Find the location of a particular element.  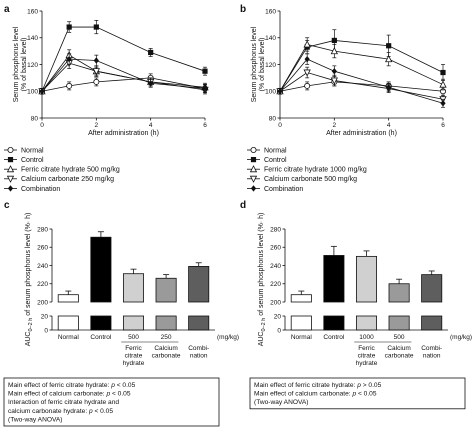

panel-letter: a is located at coordinates (7, 9).